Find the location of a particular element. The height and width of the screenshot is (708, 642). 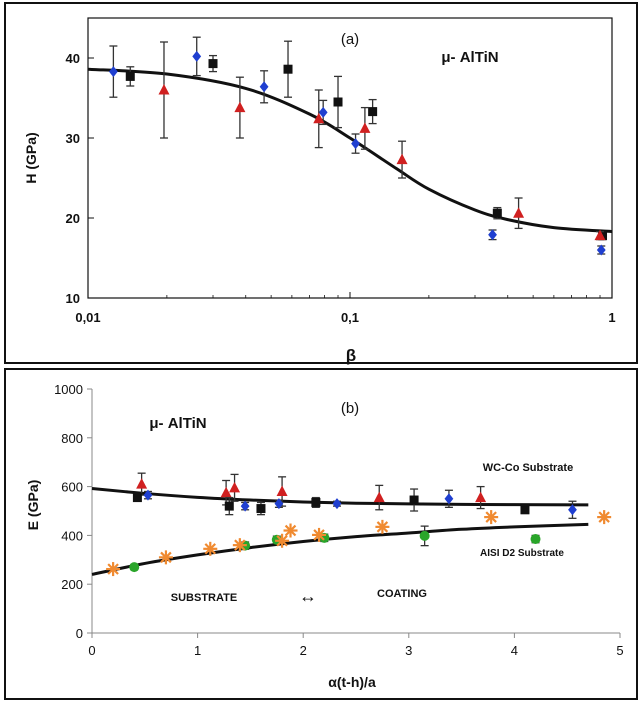

data-point-b-s2-p5 is located at coordinates (572, 510).